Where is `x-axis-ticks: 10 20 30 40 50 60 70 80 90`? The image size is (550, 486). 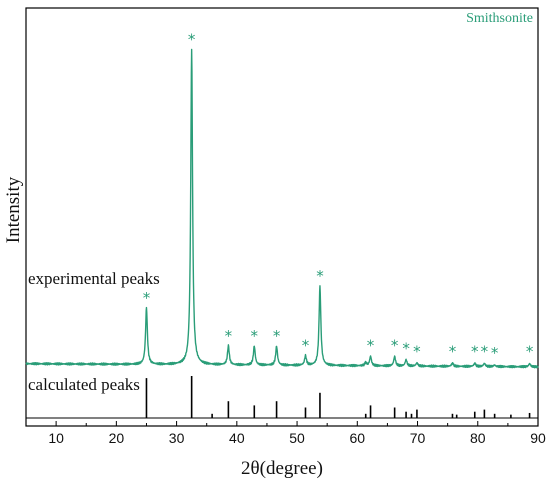
x-axis-ticks: 10 20 30 40 50 60 70 80 90 is located at coordinates (285, 433).